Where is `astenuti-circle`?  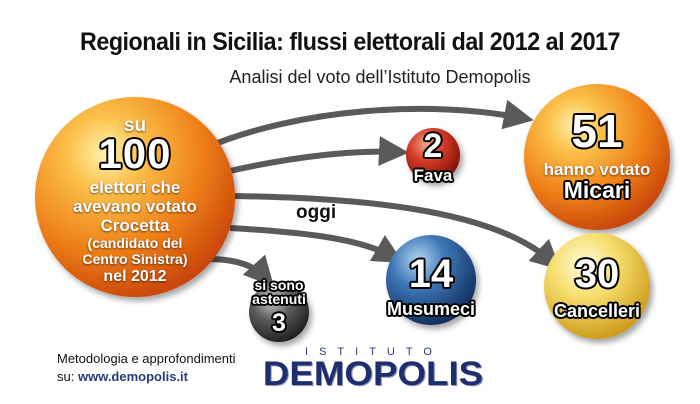
astenuti-circle is located at coordinates (279, 312).